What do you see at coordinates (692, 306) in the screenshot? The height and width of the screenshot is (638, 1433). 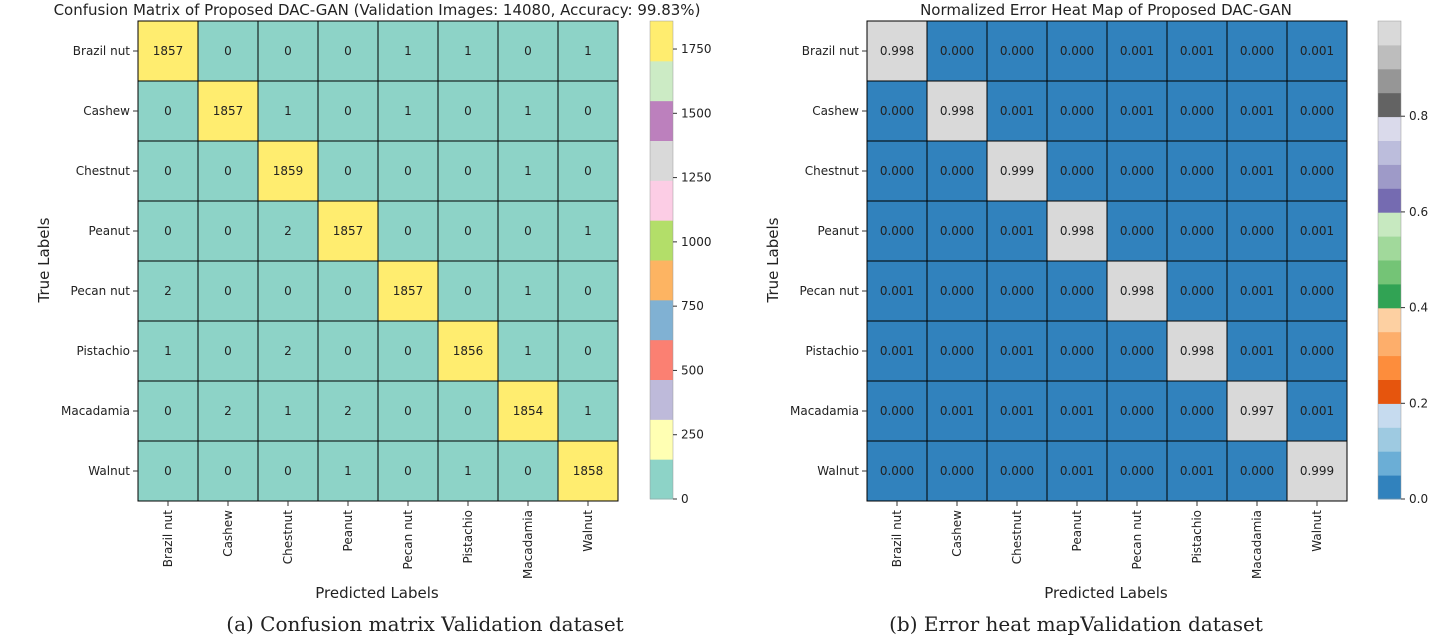 I see `confusion-matrix-colorbar-tick: 750` at bounding box center [692, 306].